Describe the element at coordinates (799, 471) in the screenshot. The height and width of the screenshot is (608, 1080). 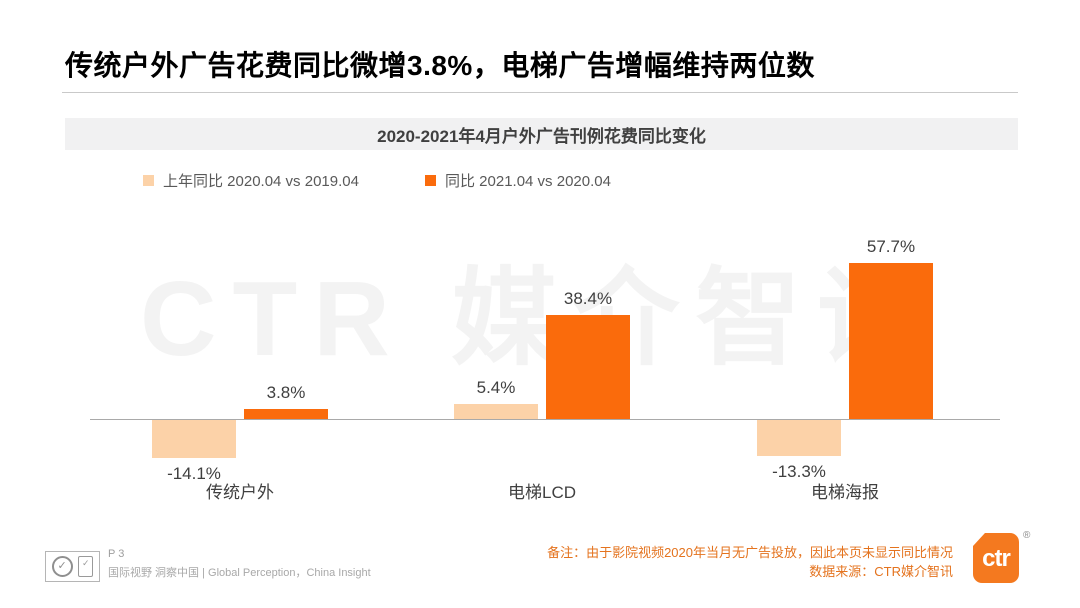
I see `value-label-电梯海报-previous: -13.3%` at that location.